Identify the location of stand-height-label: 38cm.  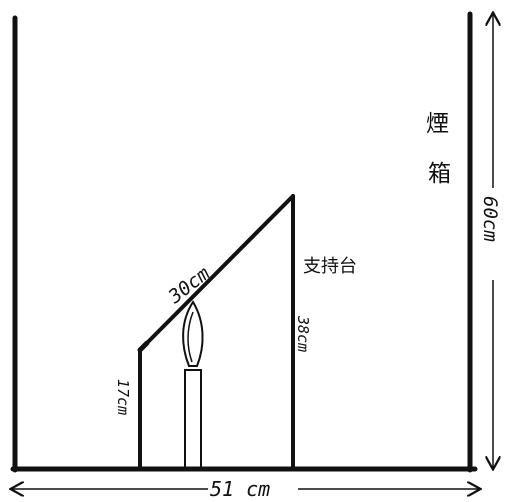
(303, 333).